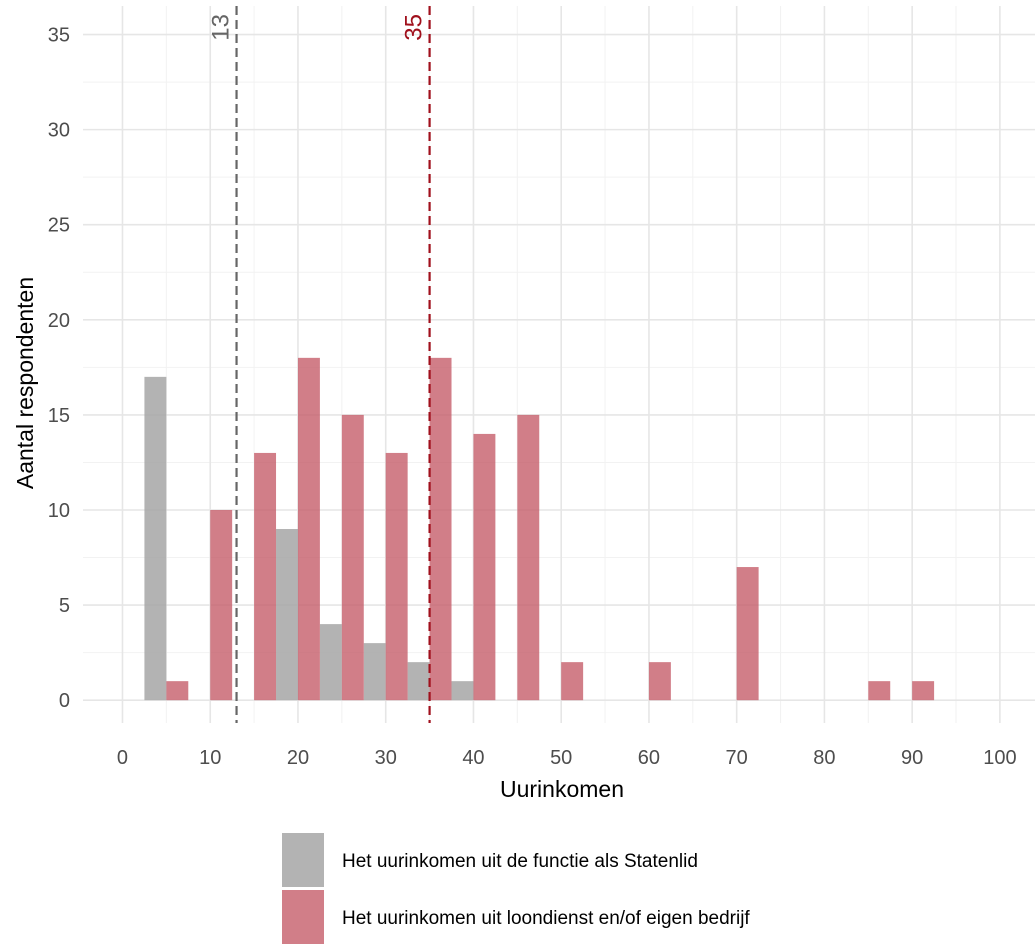 This screenshot has width=1035, height=947. Describe the element at coordinates (562, 789) in the screenshot. I see `x-axis-title: Uurinkomen` at that location.